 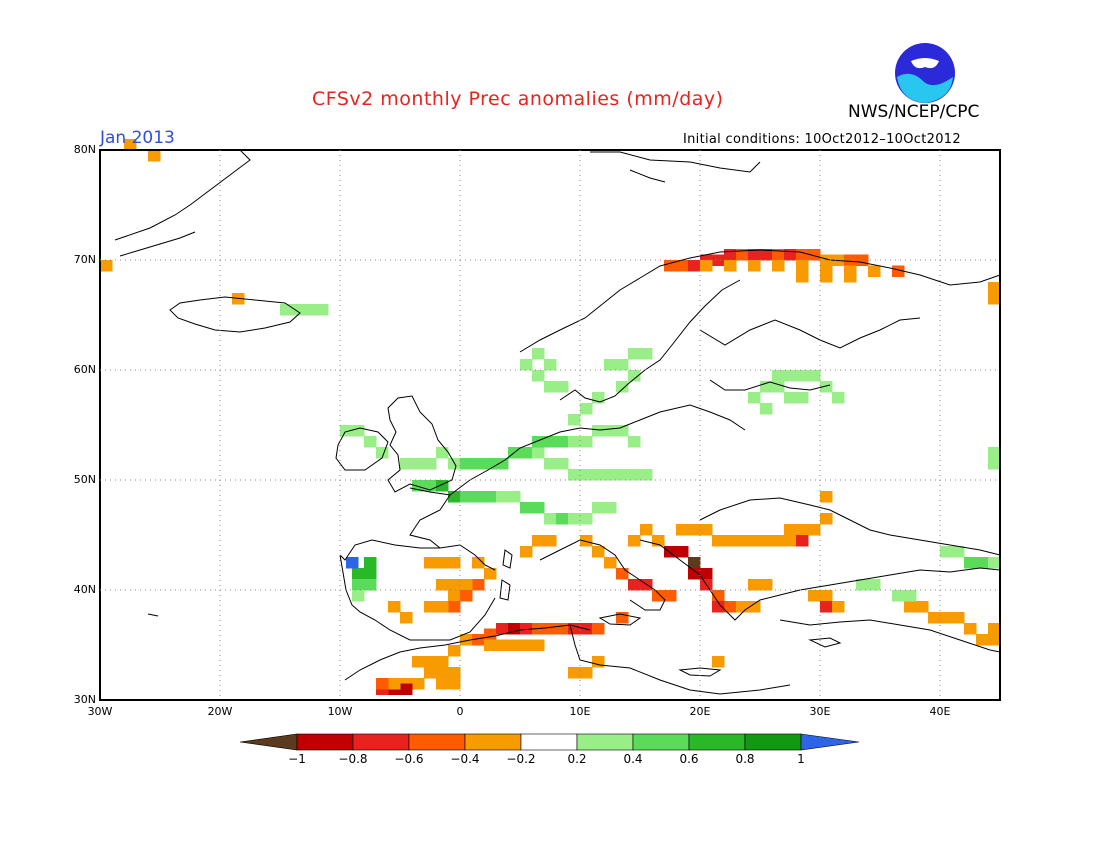 What do you see at coordinates (700, 711) in the screenshot?
I see `lon-tick-label: 20E` at bounding box center [700, 711].